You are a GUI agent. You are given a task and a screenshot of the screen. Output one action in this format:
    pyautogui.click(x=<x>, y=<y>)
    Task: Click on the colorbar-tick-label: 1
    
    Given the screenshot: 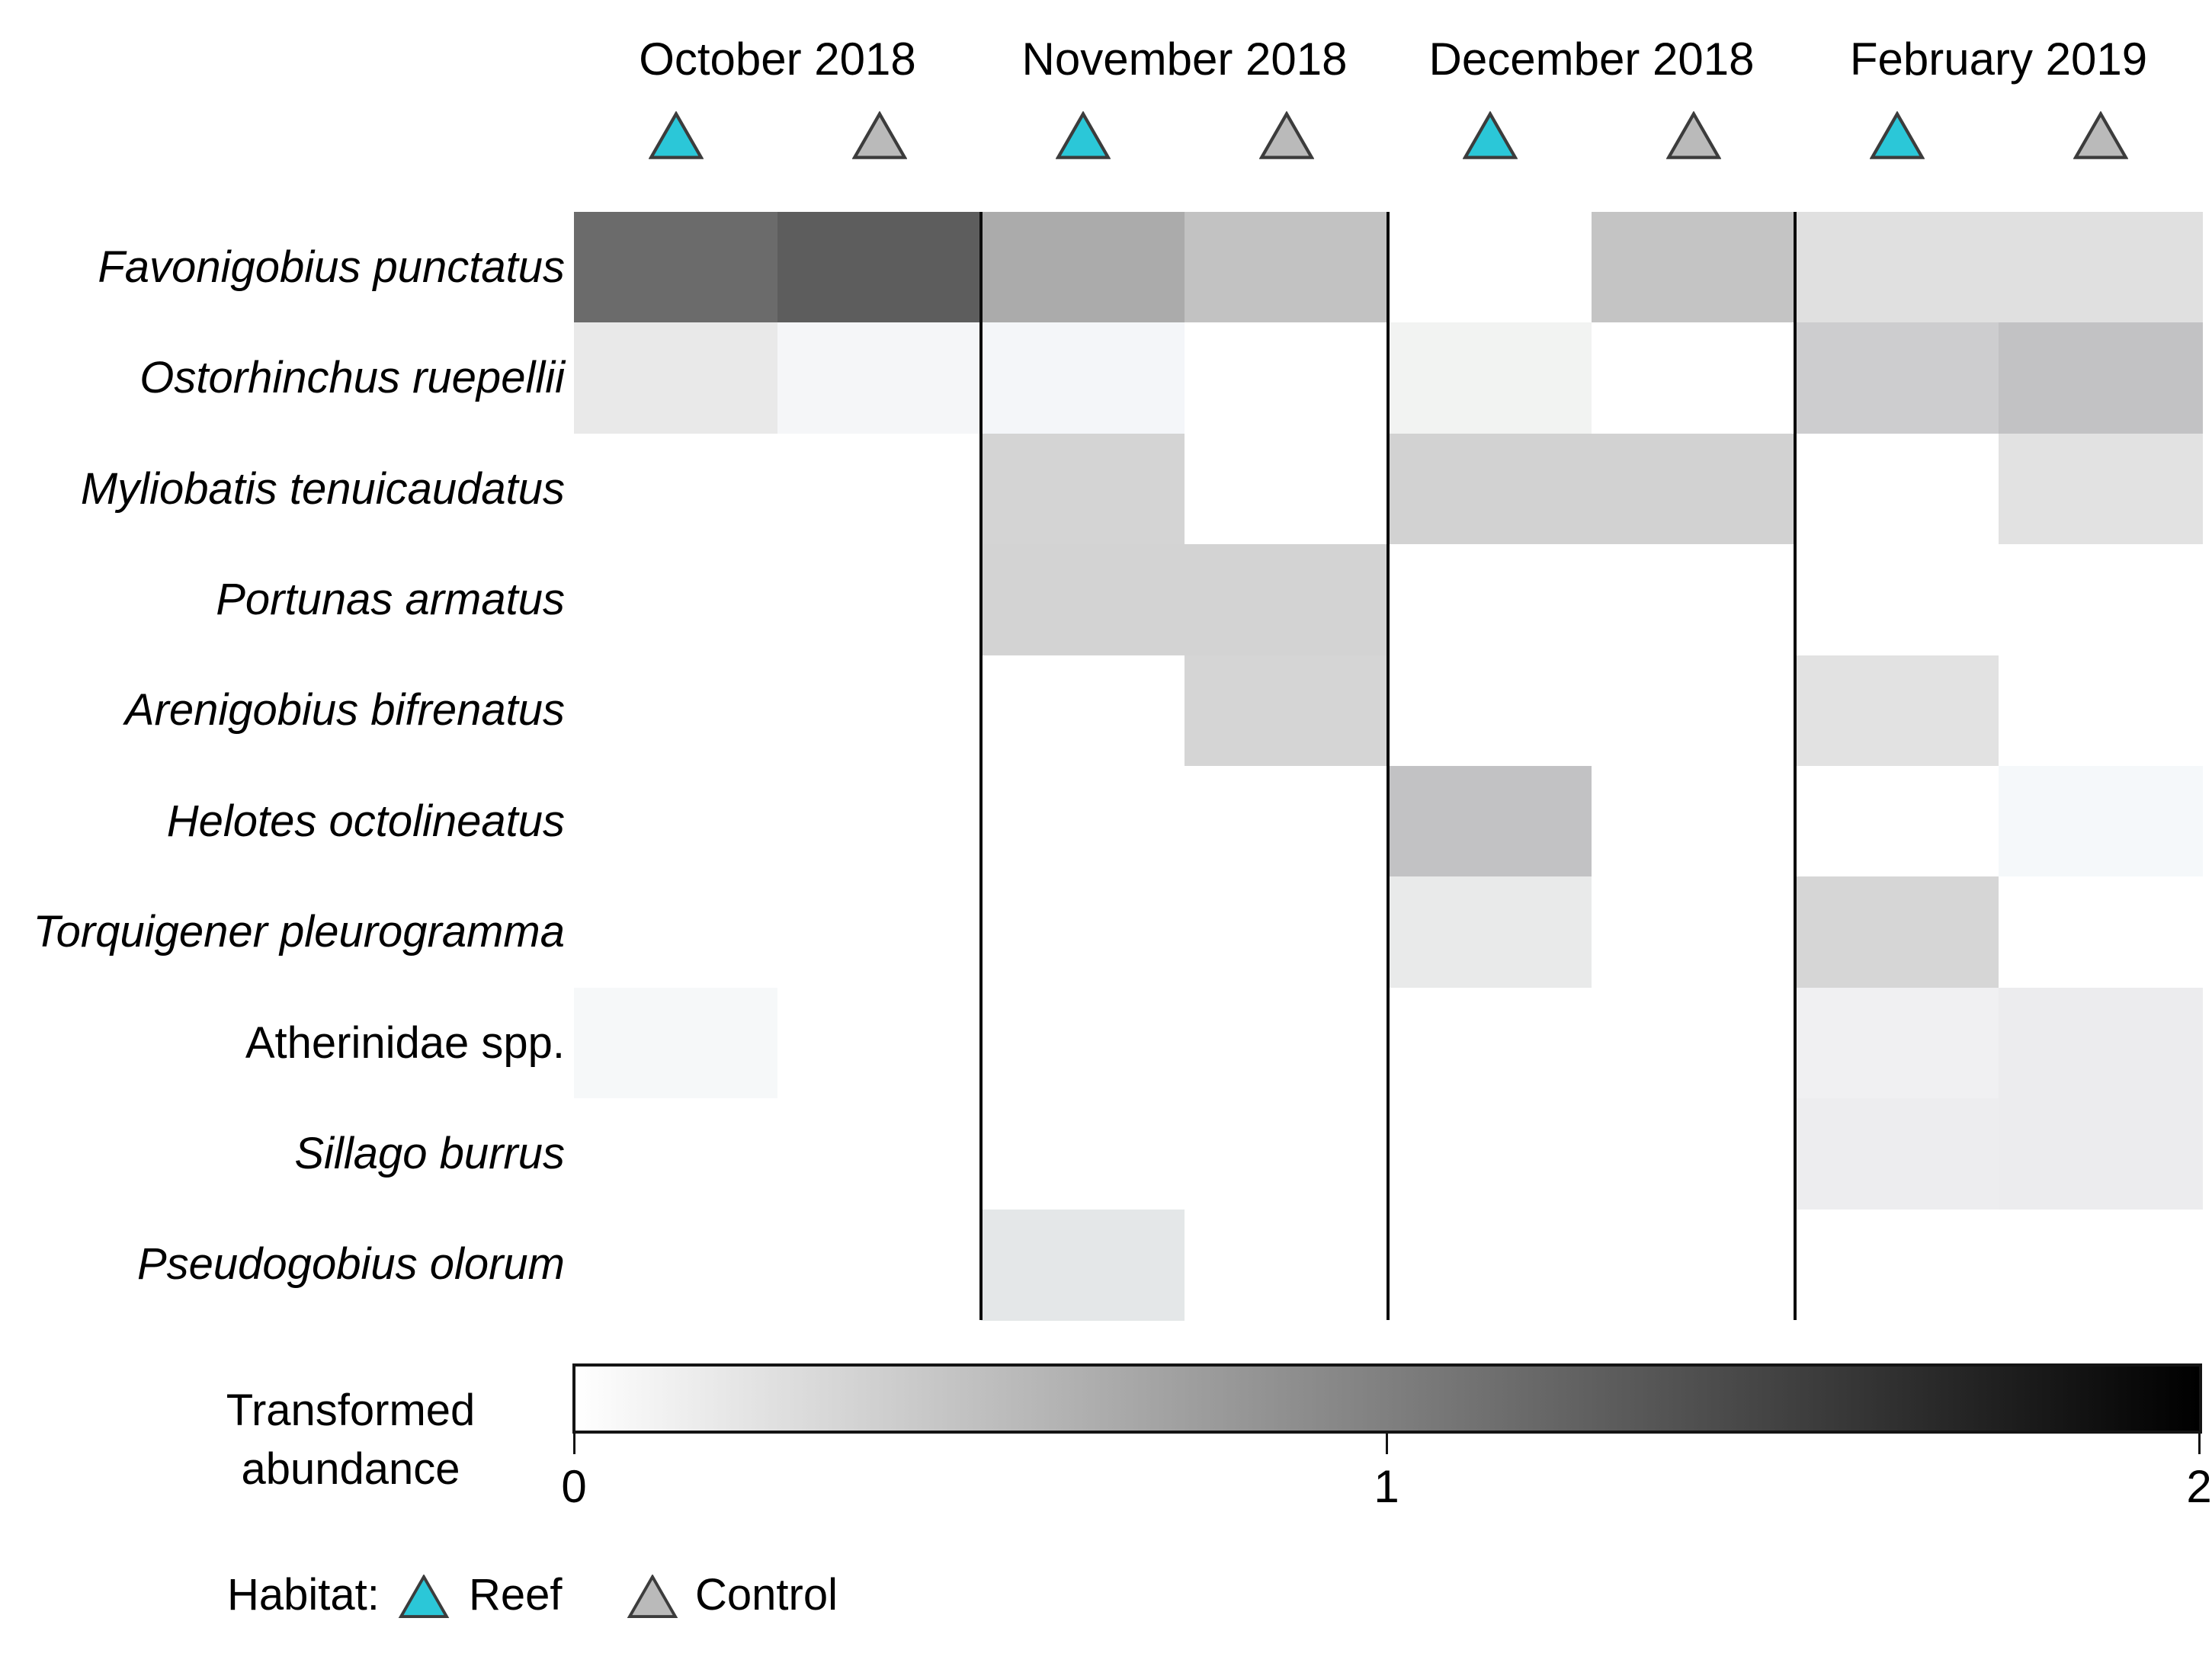 What is the action you would take?
    pyautogui.click(x=1386, y=1486)
    